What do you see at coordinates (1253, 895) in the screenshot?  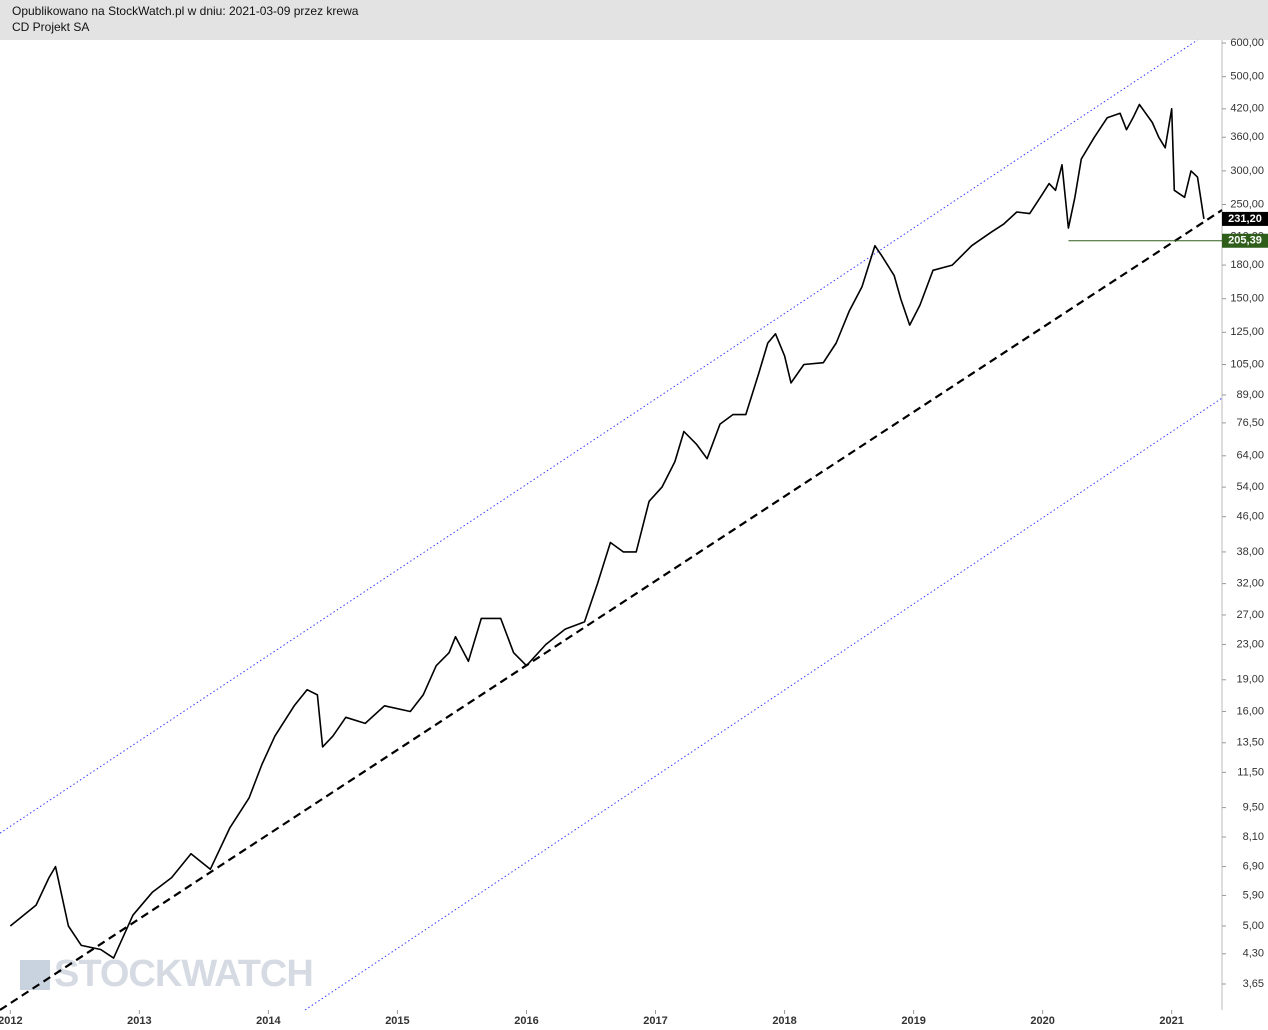 I see `y-tick-label: 5,90` at bounding box center [1253, 895].